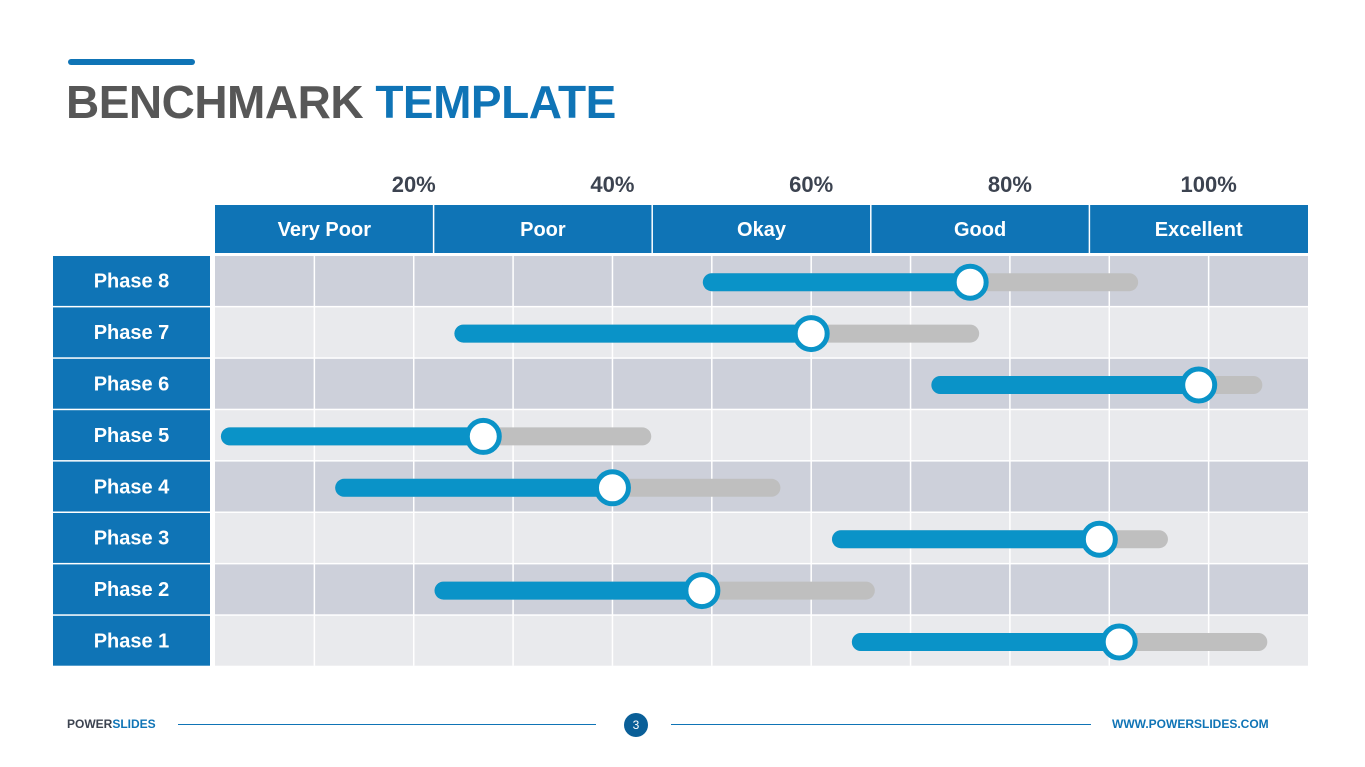 The height and width of the screenshot is (767, 1365). What do you see at coordinates (636, 725) in the screenshot?
I see `page-number-badge: 3` at bounding box center [636, 725].